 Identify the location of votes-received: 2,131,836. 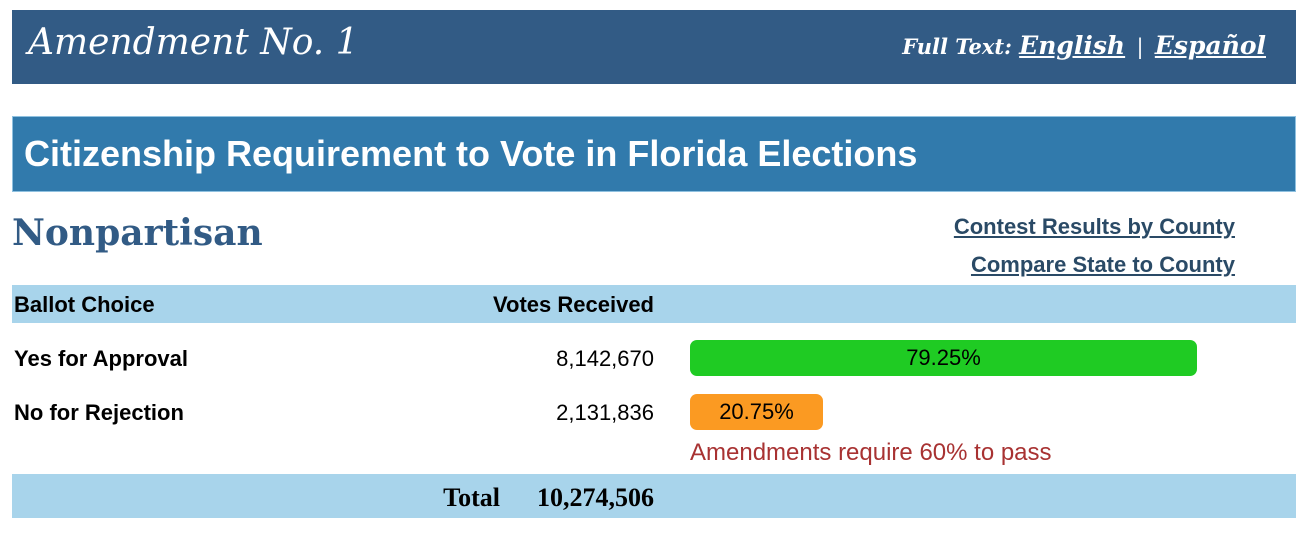
(605, 412).